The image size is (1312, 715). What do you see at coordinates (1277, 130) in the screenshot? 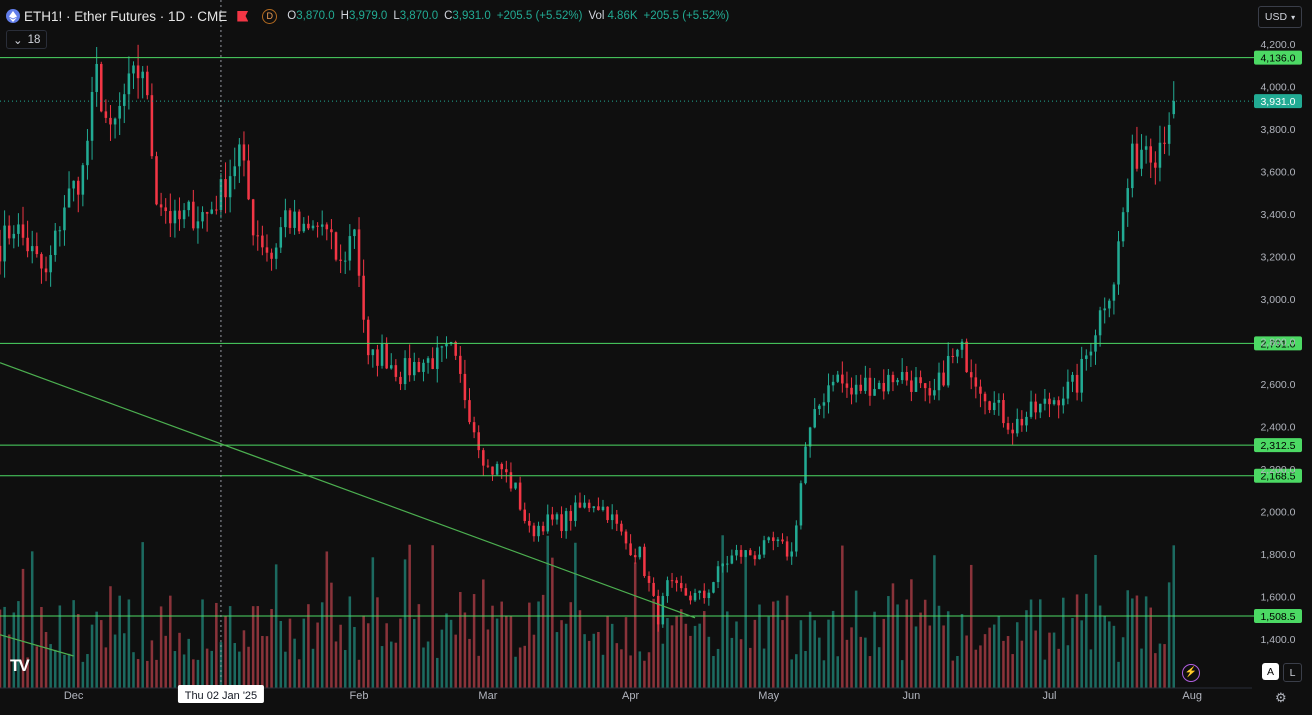
I see `y-tick-label: 3,800.0` at bounding box center [1277, 130].